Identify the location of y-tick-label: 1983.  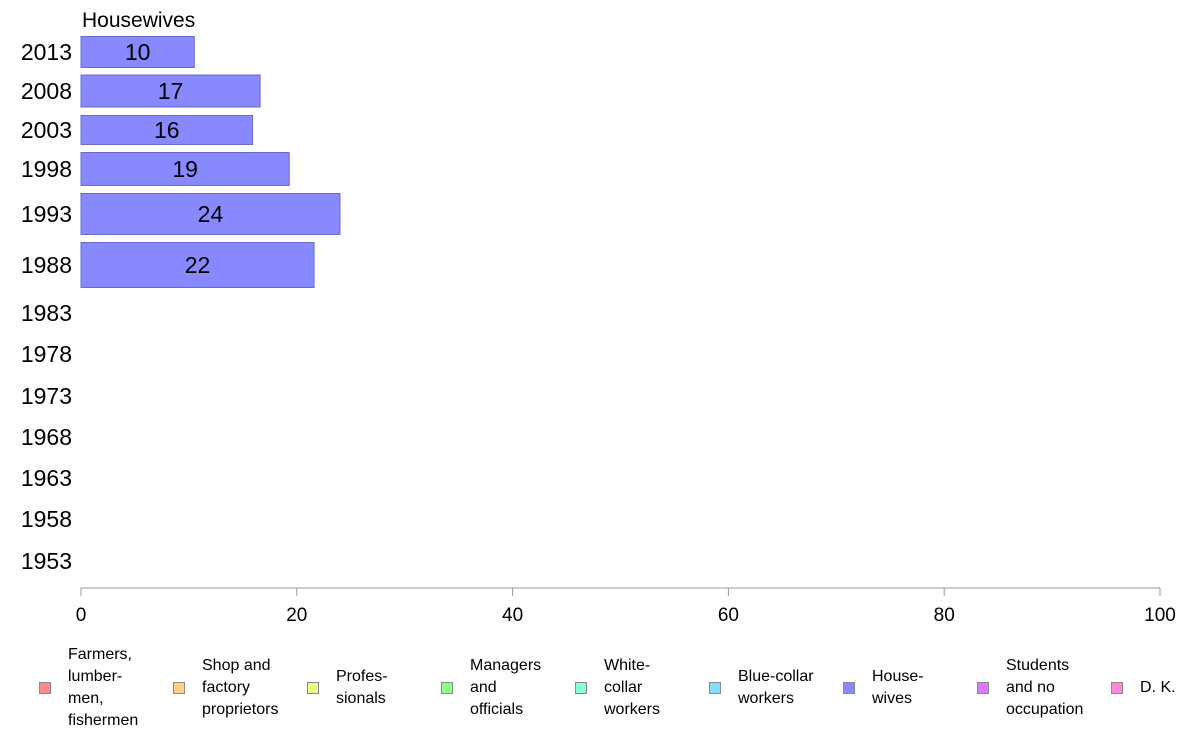
(46, 313).